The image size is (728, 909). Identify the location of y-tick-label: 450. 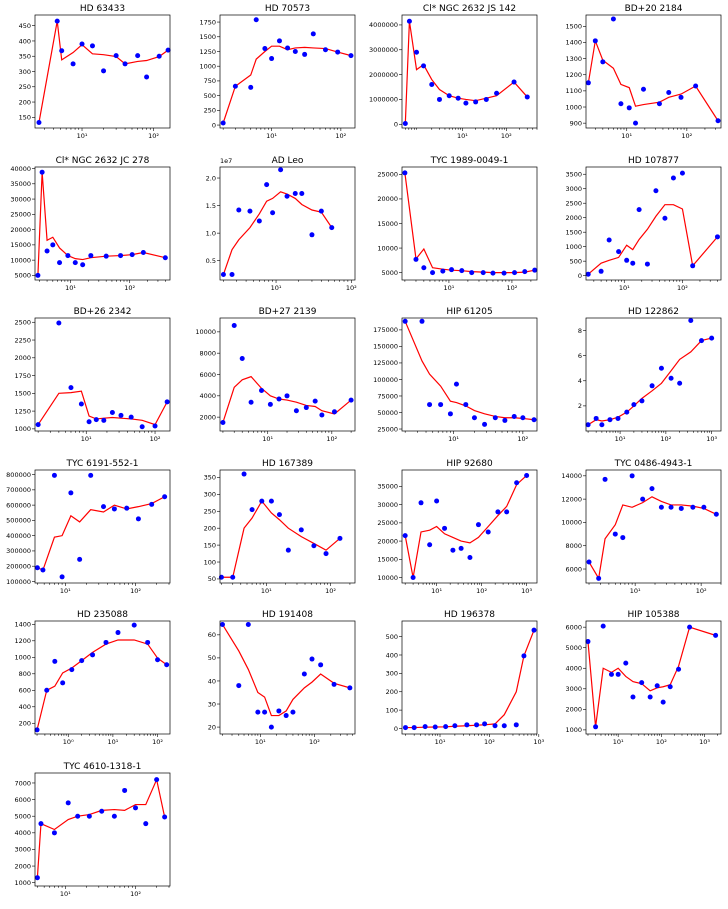
(25, 26).